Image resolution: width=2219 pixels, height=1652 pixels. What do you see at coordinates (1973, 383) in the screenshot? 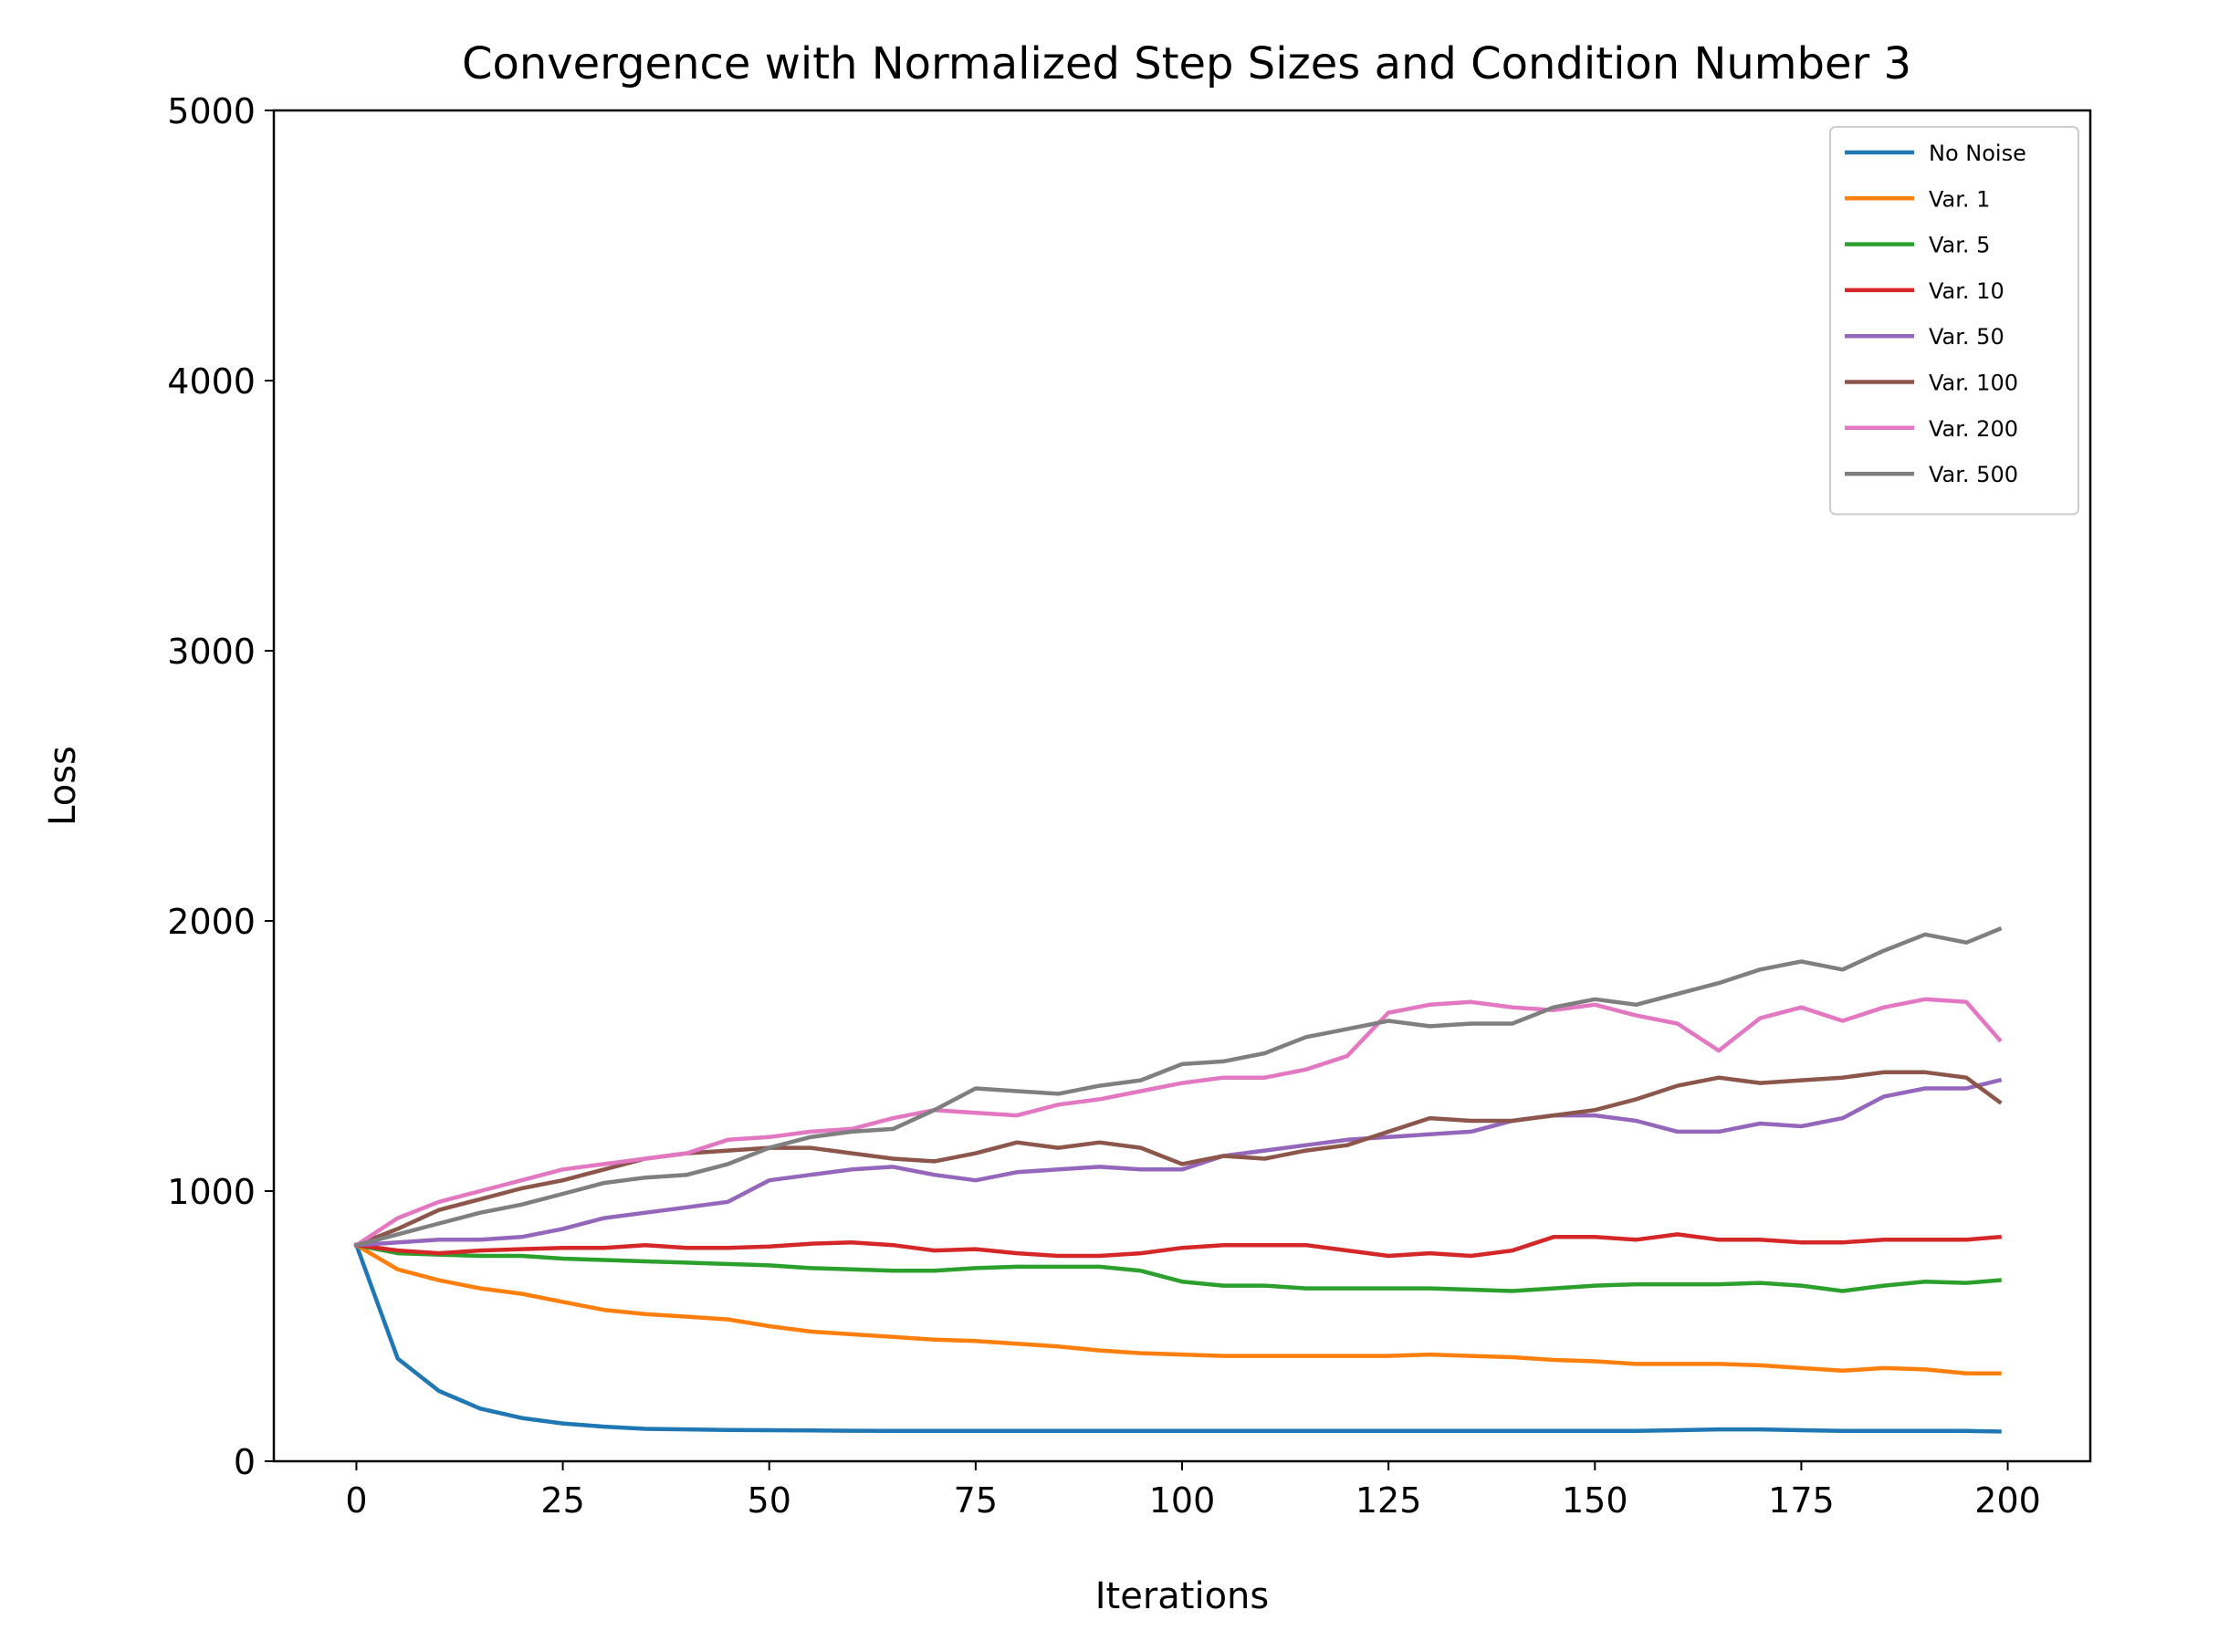
I see `legend-label: Var. 100` at bounding box center [1973, 383].